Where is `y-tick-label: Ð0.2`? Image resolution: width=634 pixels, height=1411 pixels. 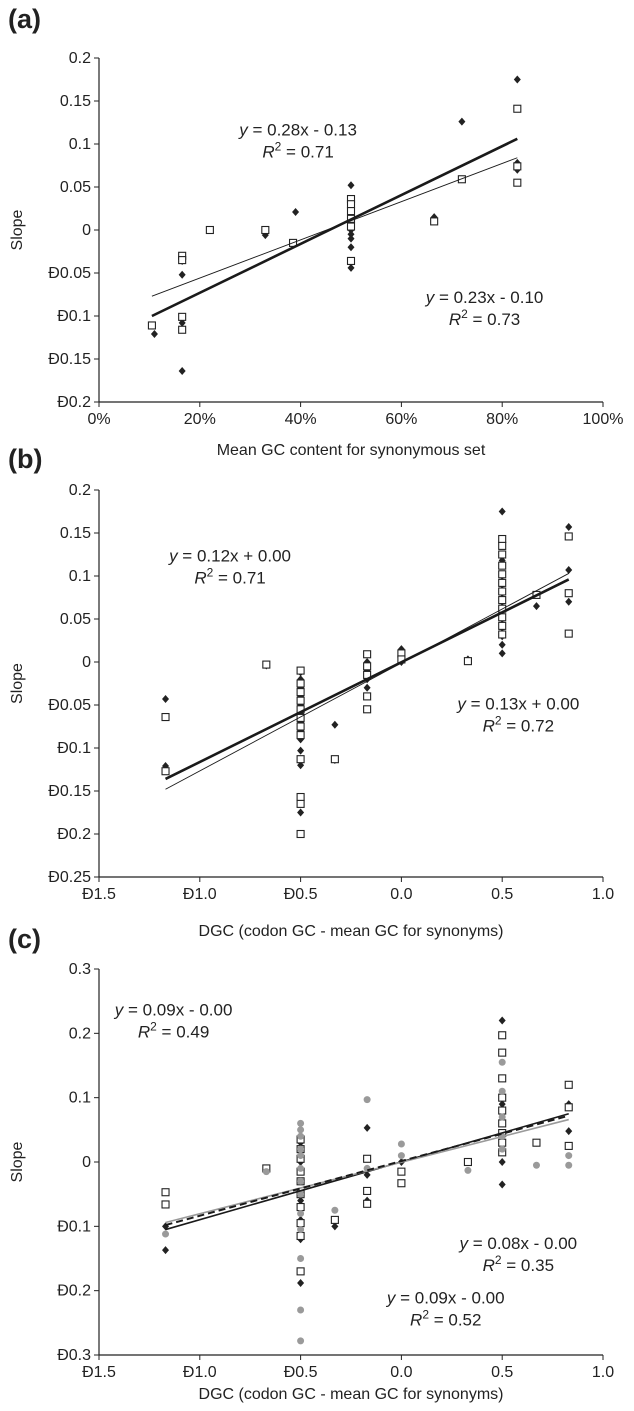
y-tick-label: Ð0.2 is located at coordinates (74, 402).